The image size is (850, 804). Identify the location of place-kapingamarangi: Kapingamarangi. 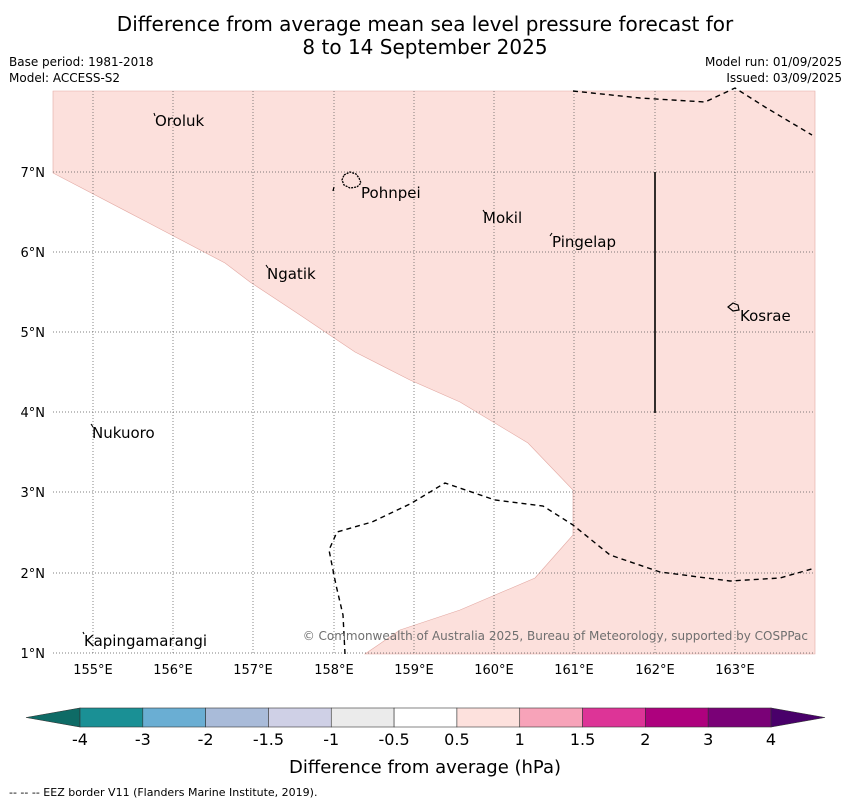
(145, 641).